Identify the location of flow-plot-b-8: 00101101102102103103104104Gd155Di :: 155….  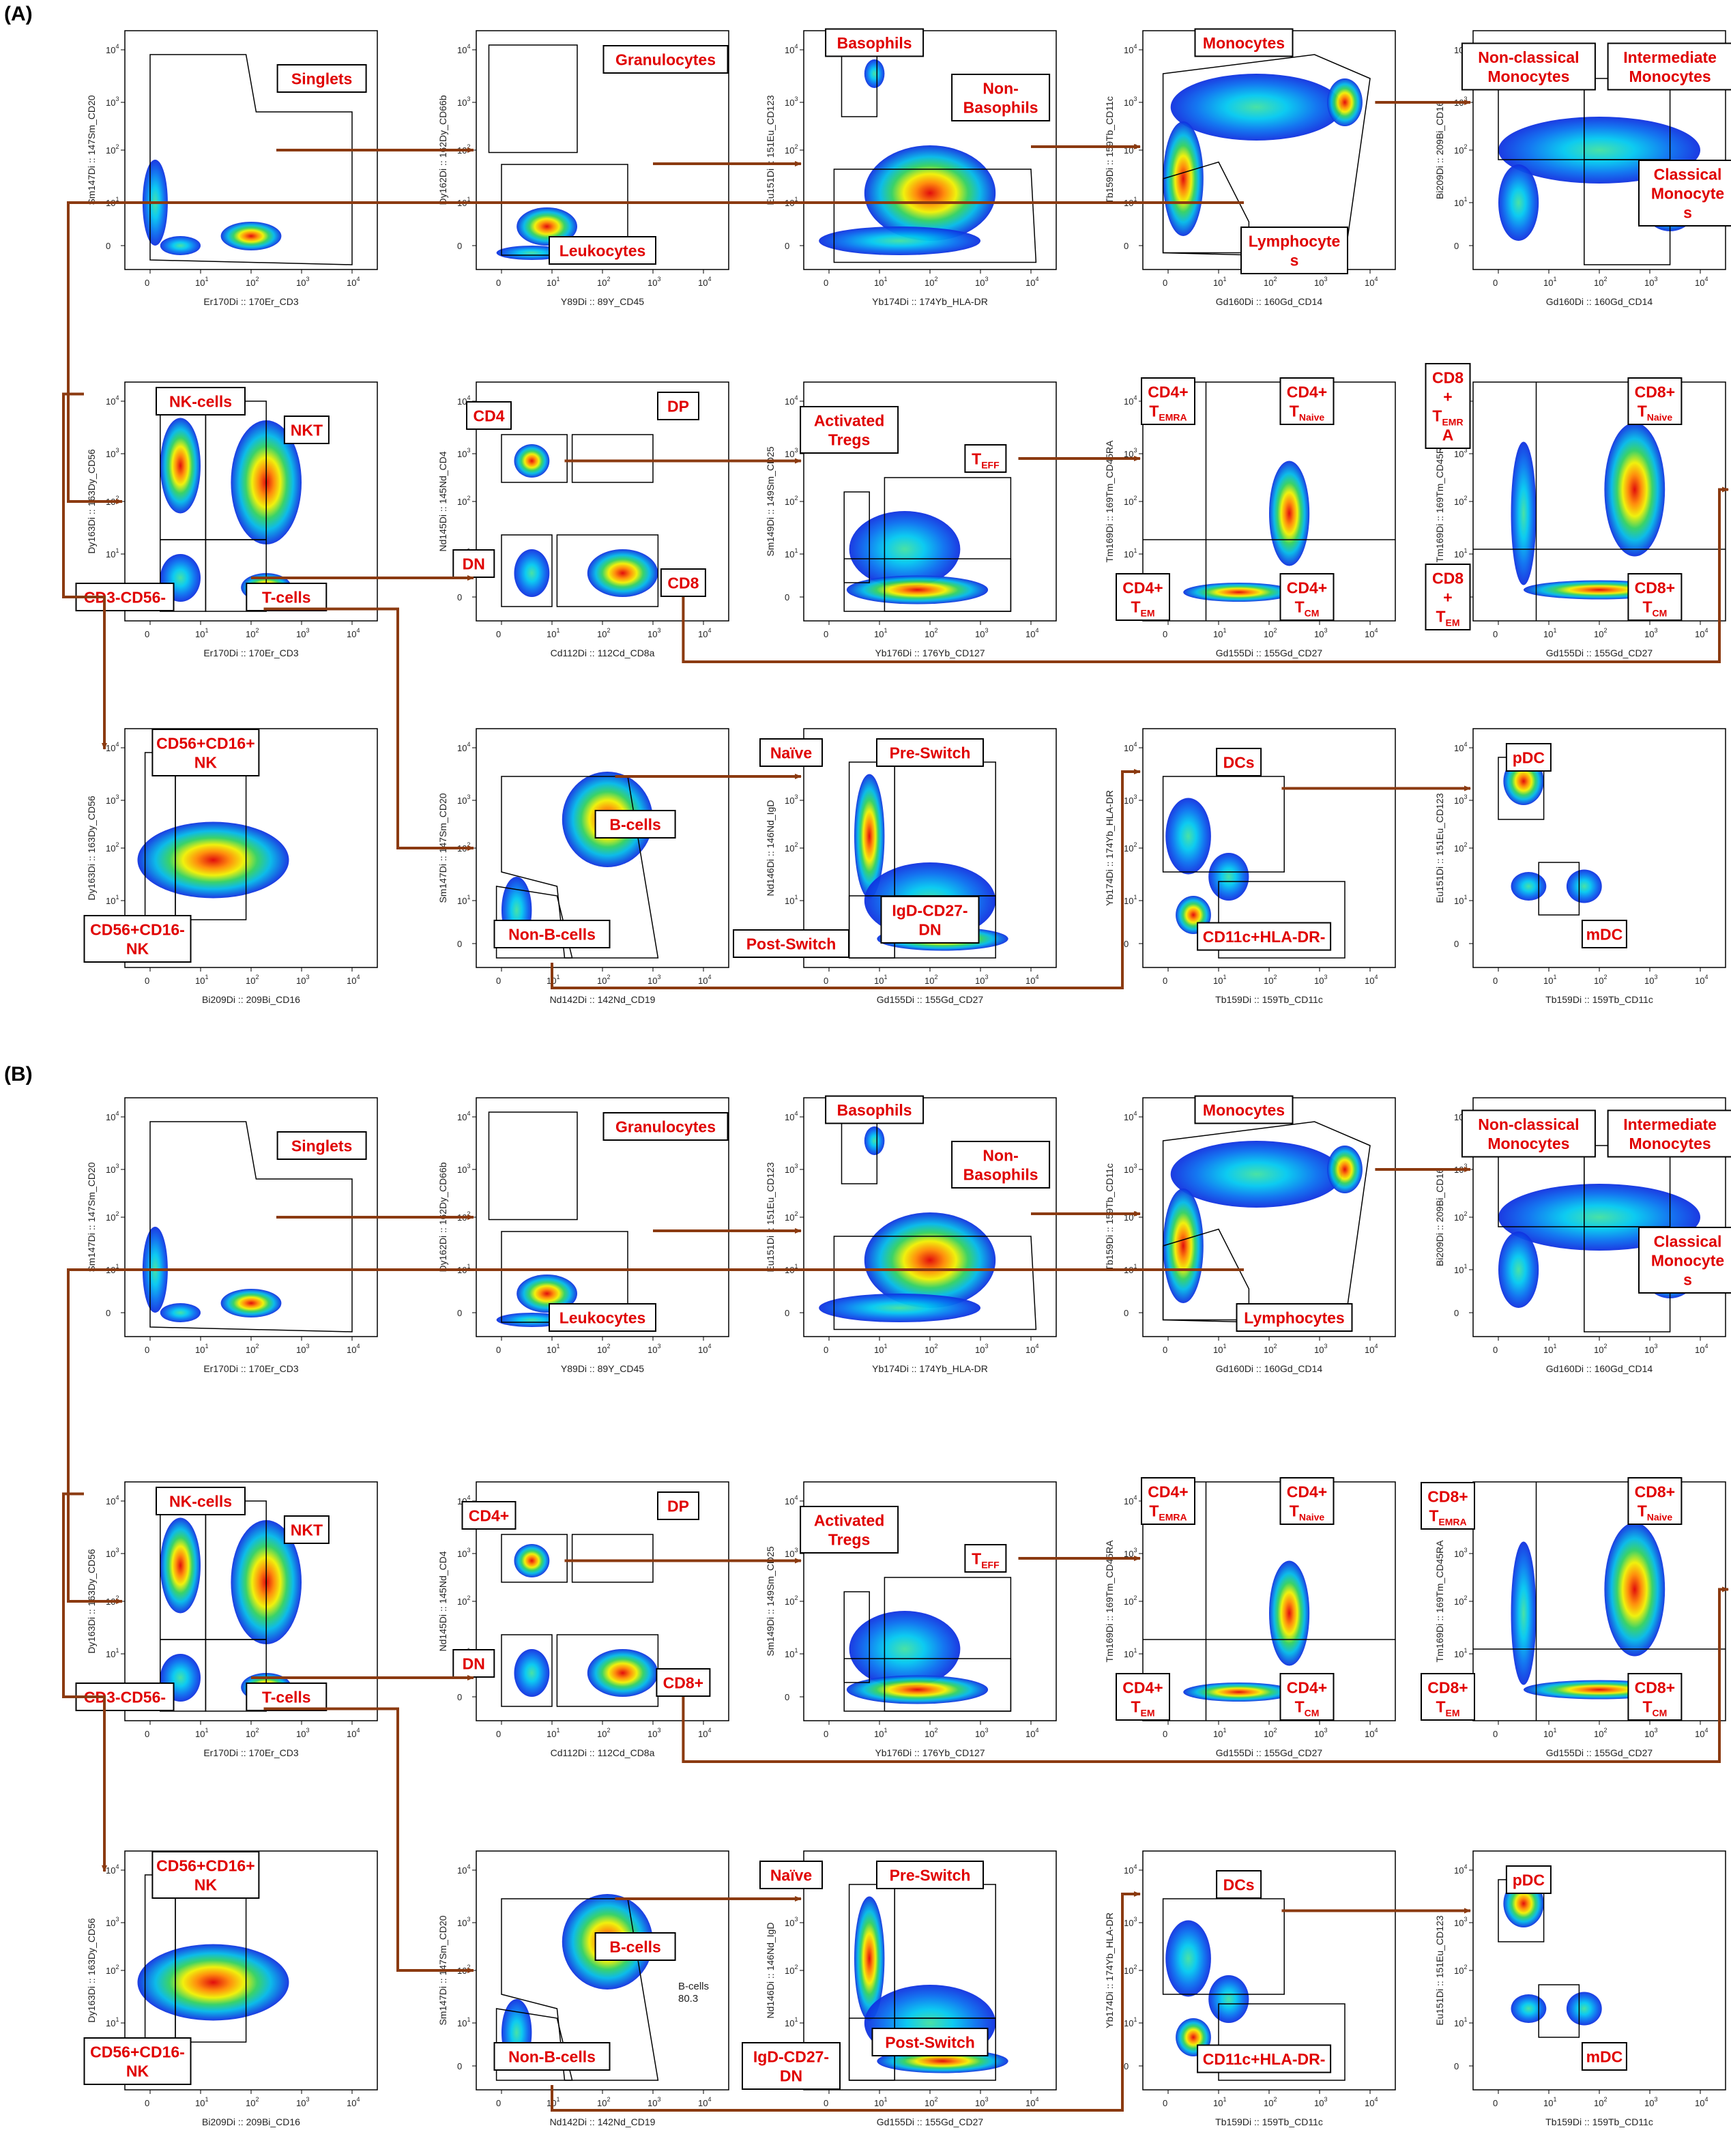
(1250, 1617).